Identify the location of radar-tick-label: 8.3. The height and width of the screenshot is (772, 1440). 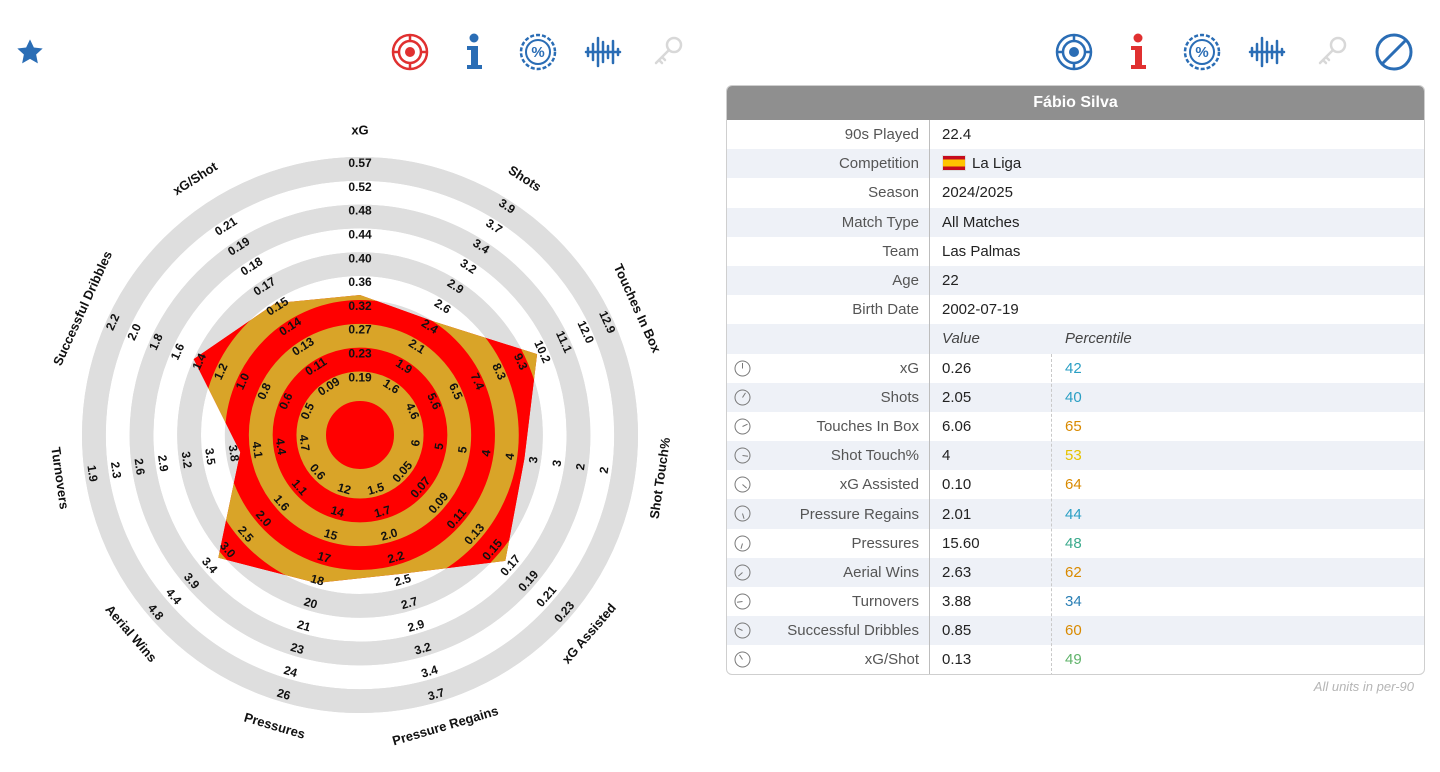
(499, 371).